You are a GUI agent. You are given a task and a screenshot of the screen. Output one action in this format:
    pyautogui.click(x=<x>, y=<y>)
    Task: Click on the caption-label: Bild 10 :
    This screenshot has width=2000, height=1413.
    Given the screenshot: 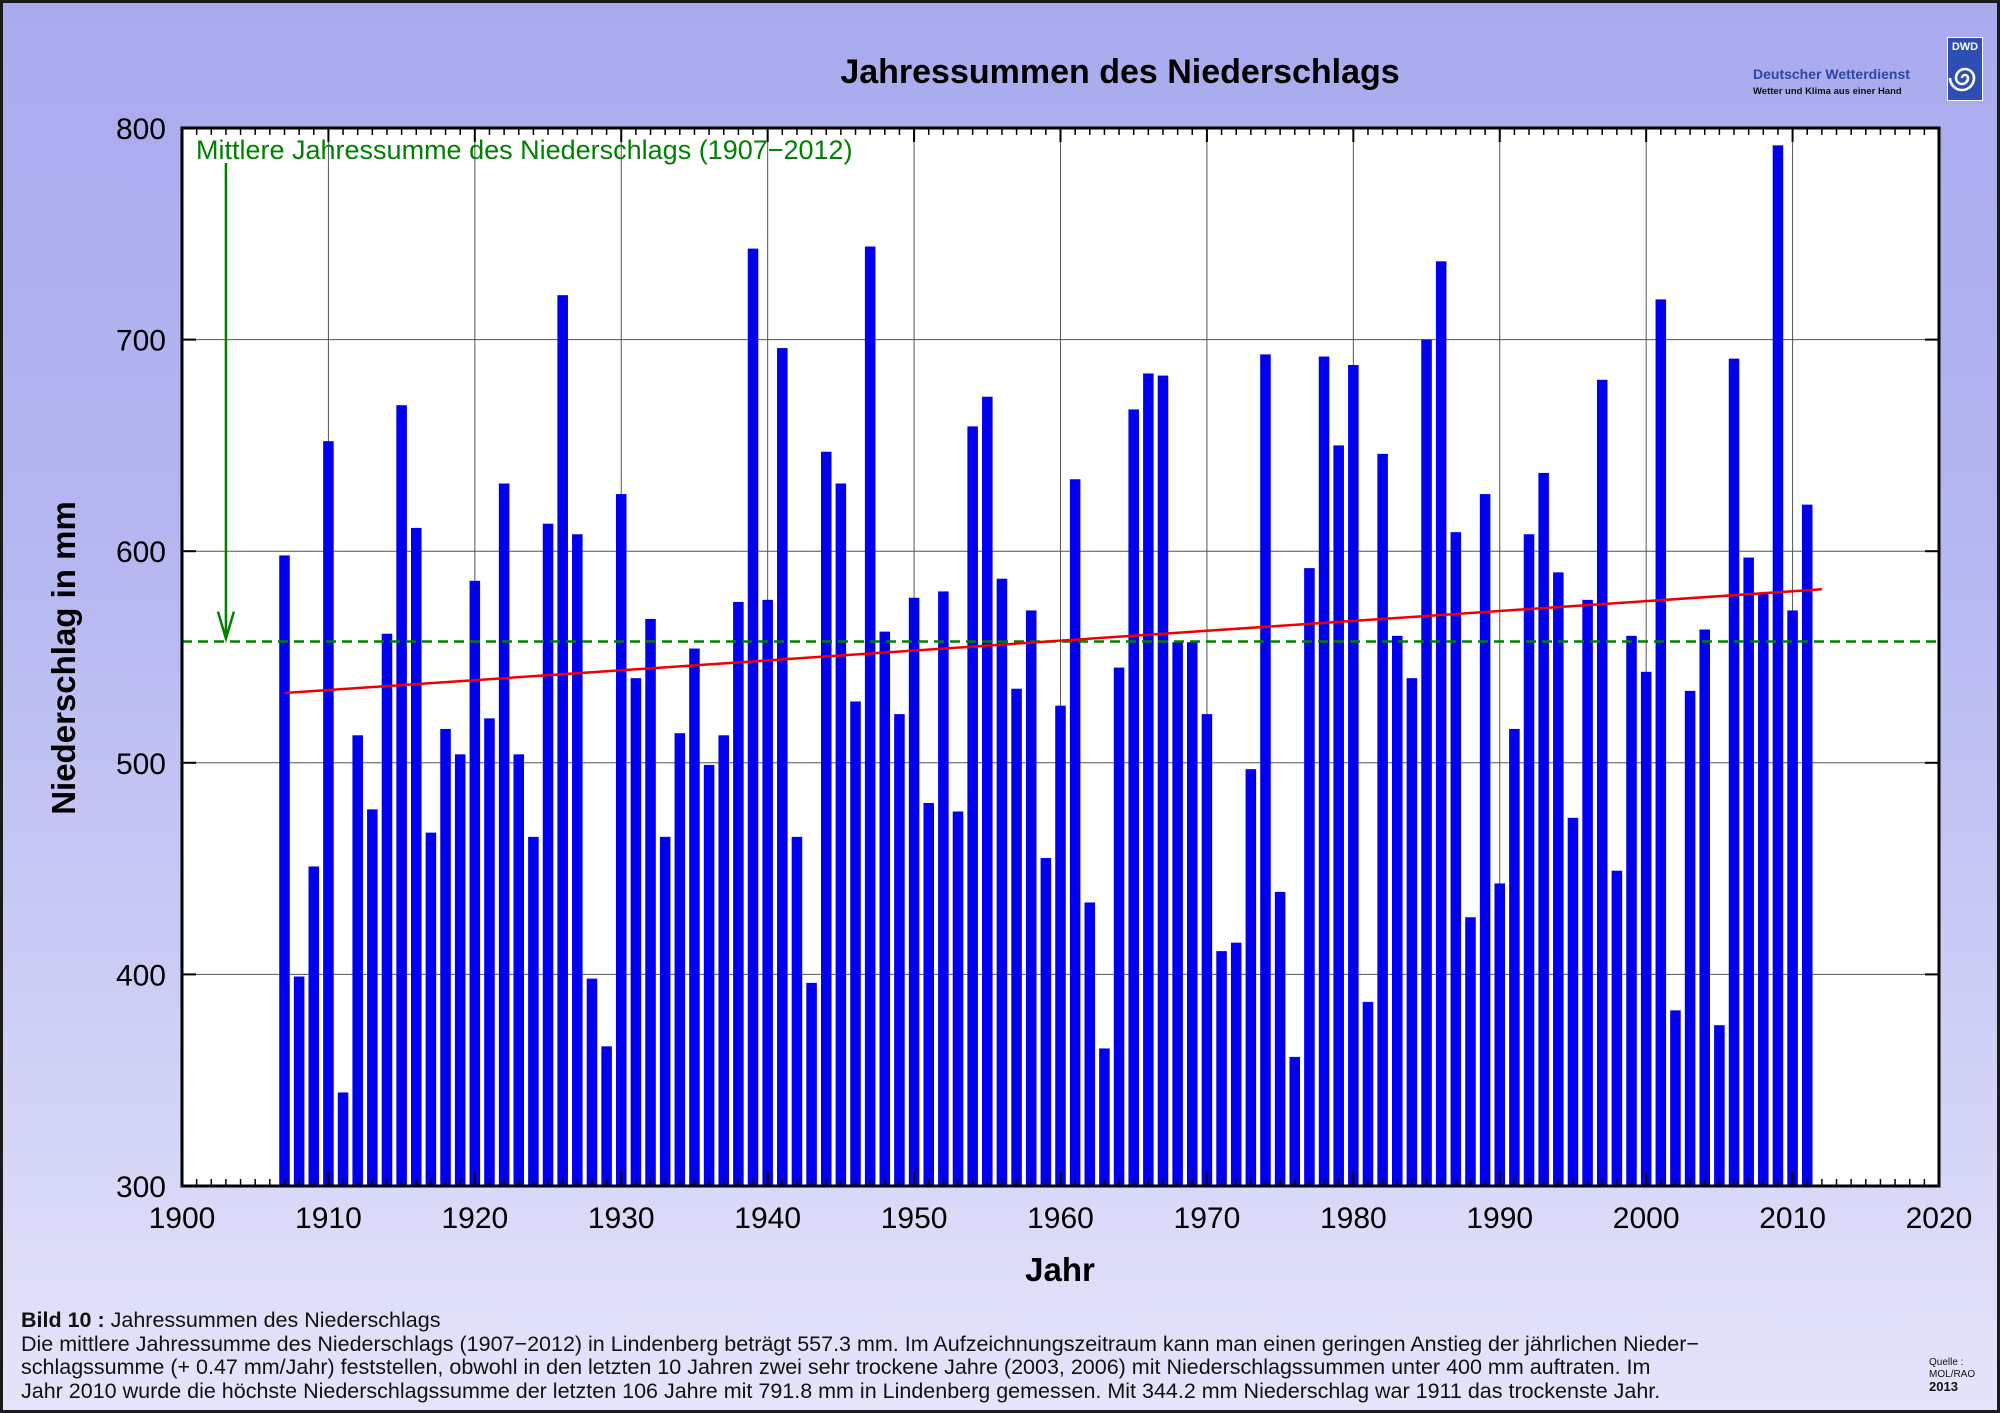 What is the action you would take?
    pyautogui.click(x=63, y=1320)
    